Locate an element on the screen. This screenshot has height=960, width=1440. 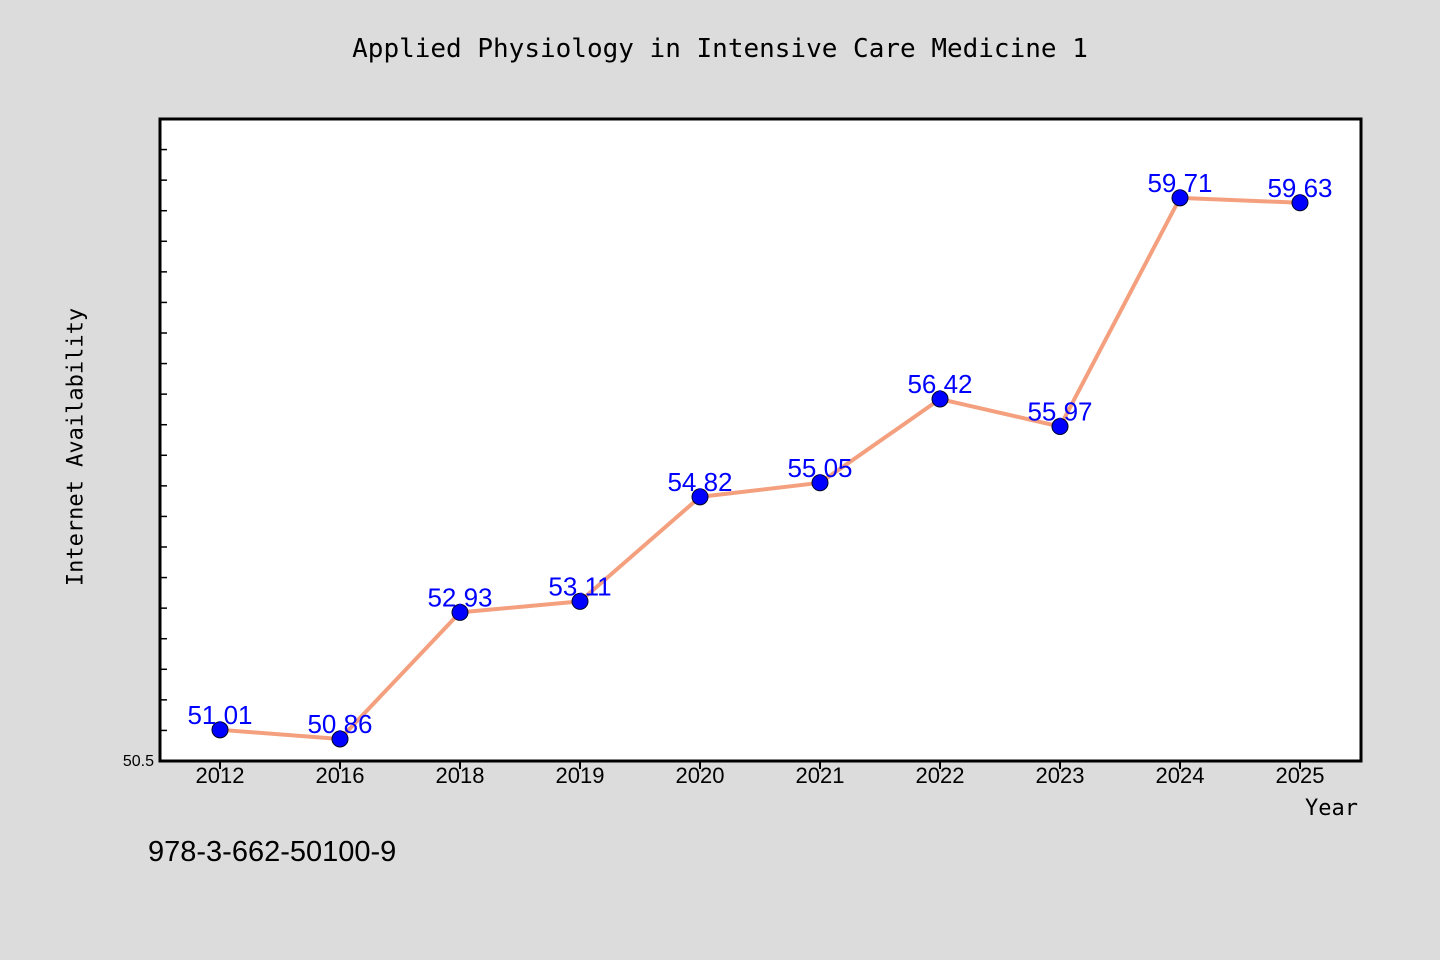
x-axis-ticks: 2012 2016 2018 2019 2020 2021 2022 2023 2024 2025 is located at coordinates (760, 774).